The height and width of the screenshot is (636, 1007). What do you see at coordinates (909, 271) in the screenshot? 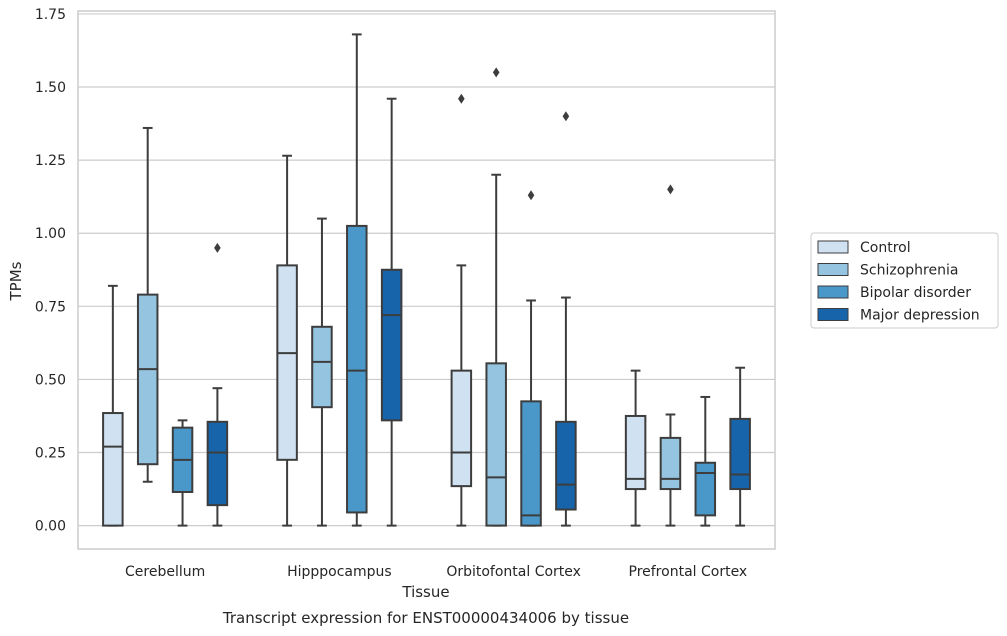
I see `legend-label: Schizophrenia` at bounding box center [909, 271].